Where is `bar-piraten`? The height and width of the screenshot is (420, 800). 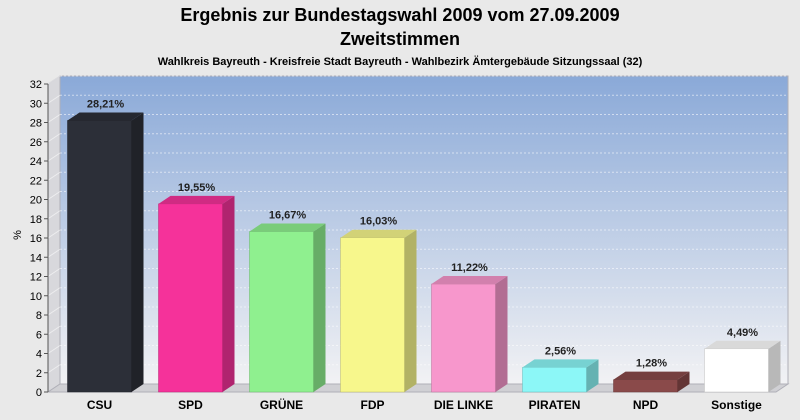 bar-piraten is located at coordinates (560, 376).